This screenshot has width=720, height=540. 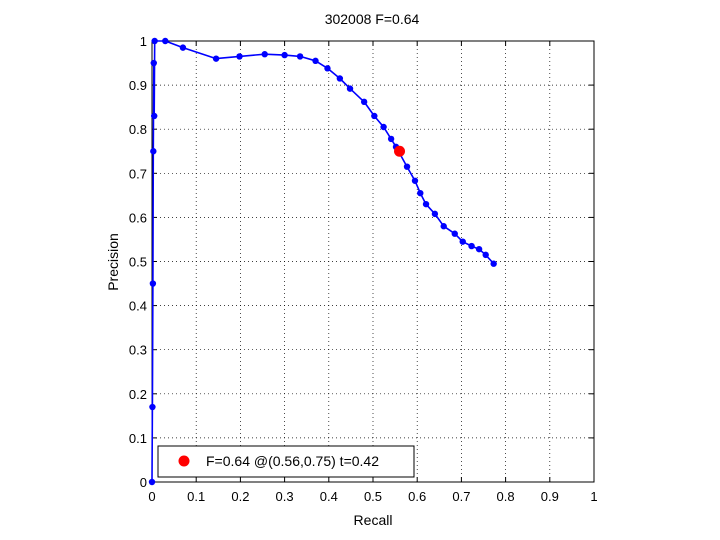 I want to click on x-axis-label: Recall, so click(x=373, y=520).